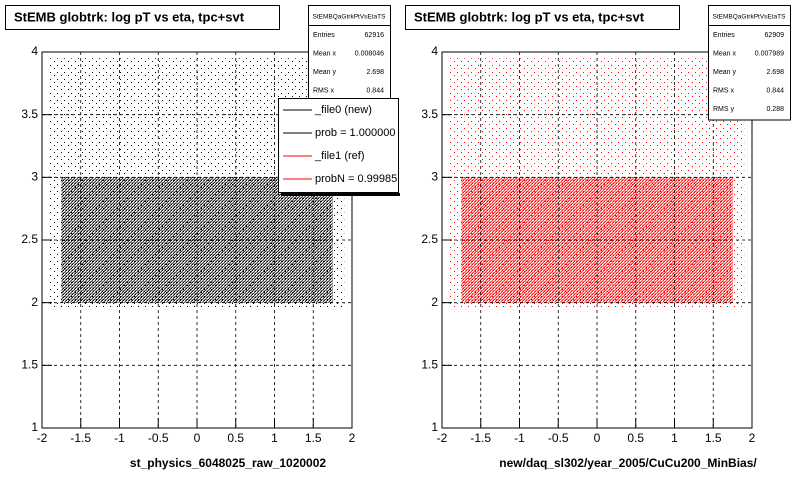  Describe the element at coordinates (769, 53) in the screenshot. I see `stats-value: 0.007989` at that location.